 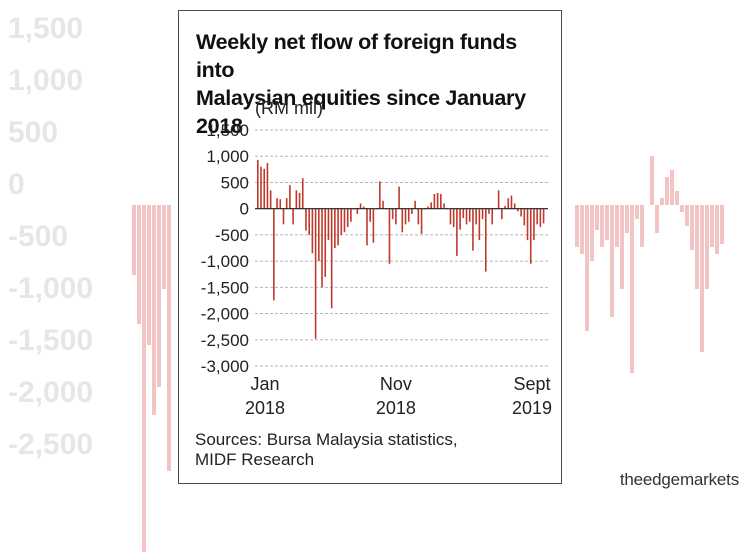 I want to click on background-tick-label: 0, so click(x=16, y=184).